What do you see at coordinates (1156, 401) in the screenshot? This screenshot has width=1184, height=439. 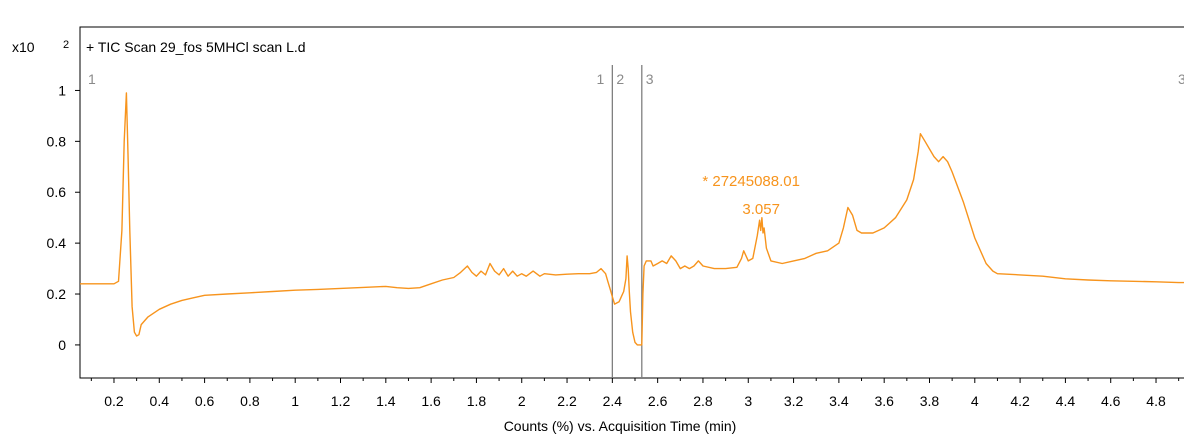 I see `x-tick-label: 4.8` at bounding box center [1156, 401].